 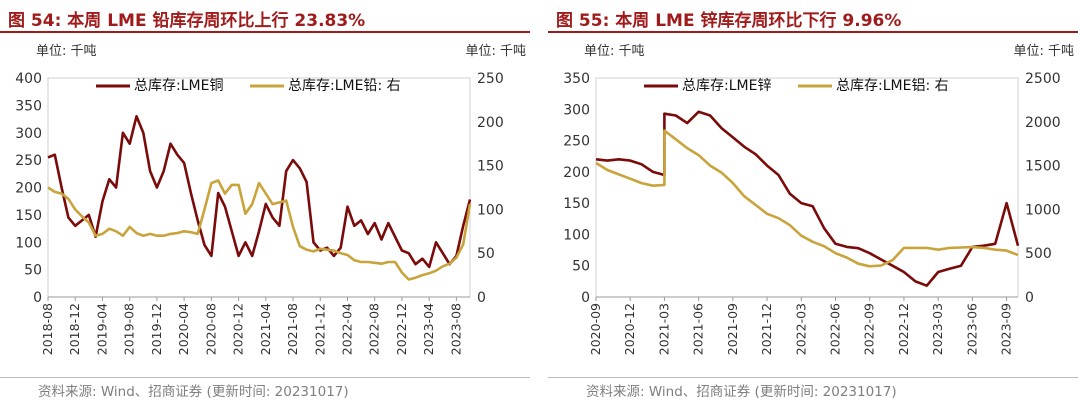 I want to click on x-tick-label: 2023-09, so click(x=1006, y=329).